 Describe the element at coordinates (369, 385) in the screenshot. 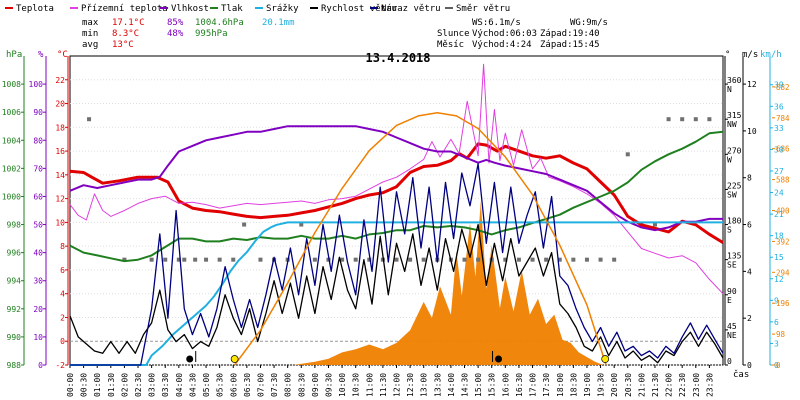

I see `x-tick-label: 11:00` at that location.